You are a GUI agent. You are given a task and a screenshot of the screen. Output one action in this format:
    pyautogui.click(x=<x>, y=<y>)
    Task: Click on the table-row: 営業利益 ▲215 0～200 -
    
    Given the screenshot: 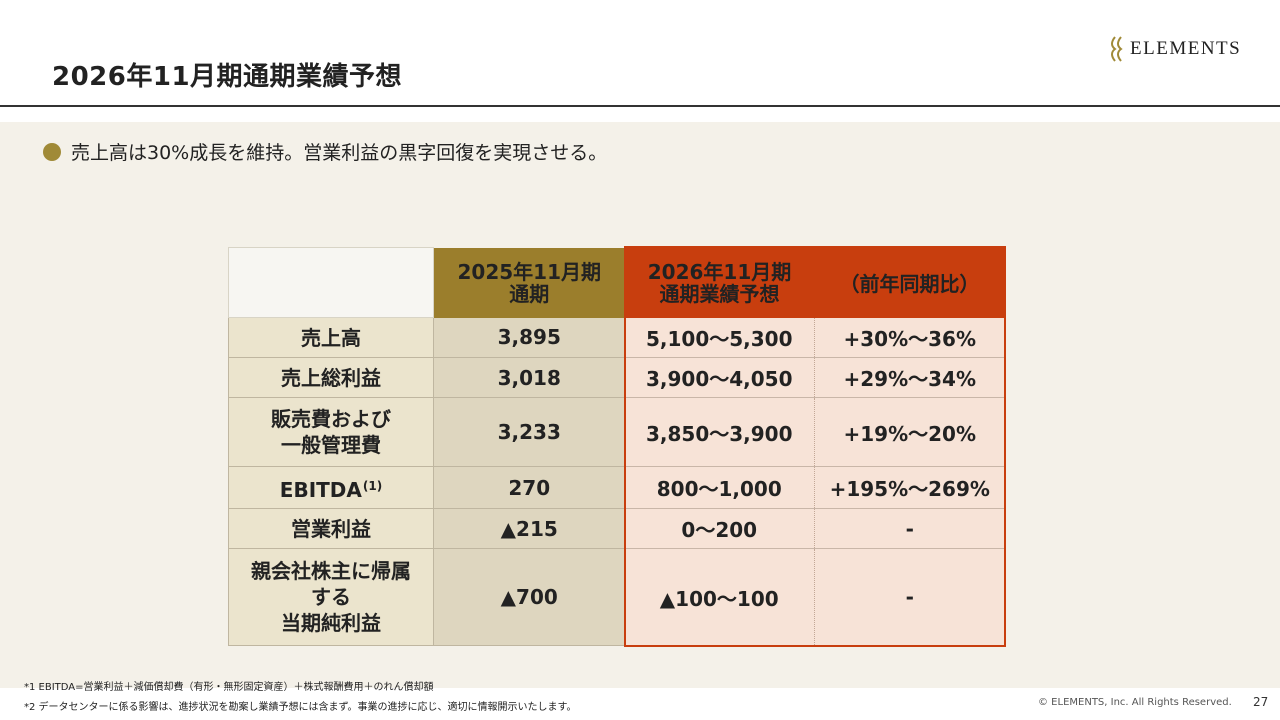 What is the action you would take?
    pyautogui.click(x=616, y=528)
    